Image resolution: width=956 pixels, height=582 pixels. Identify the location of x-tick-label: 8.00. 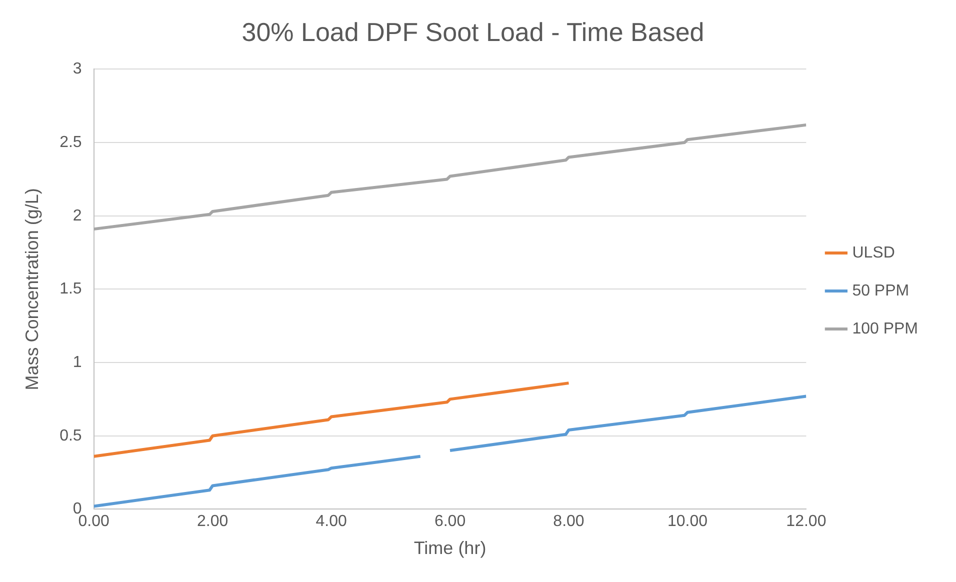
(568, 521).